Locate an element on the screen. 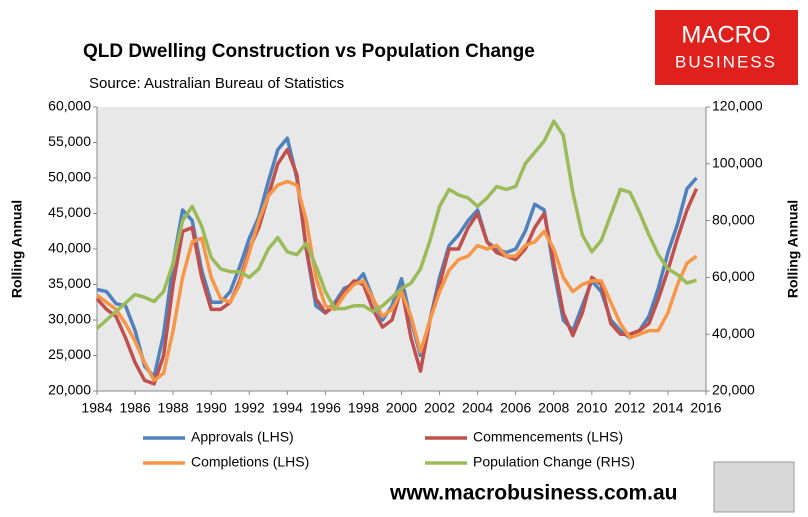  y-tick-label: 20,000 is located at coordinates (69, 390).